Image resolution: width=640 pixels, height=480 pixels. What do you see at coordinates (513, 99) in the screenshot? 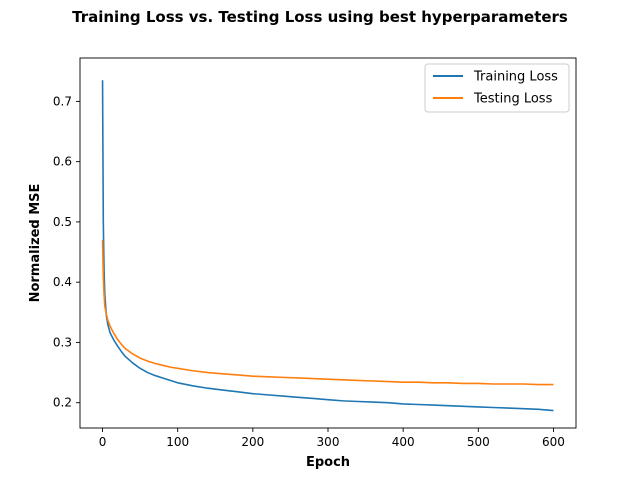
I see `legend-label-testing-loss: Testing Loss` at bounding box center [513, 99].